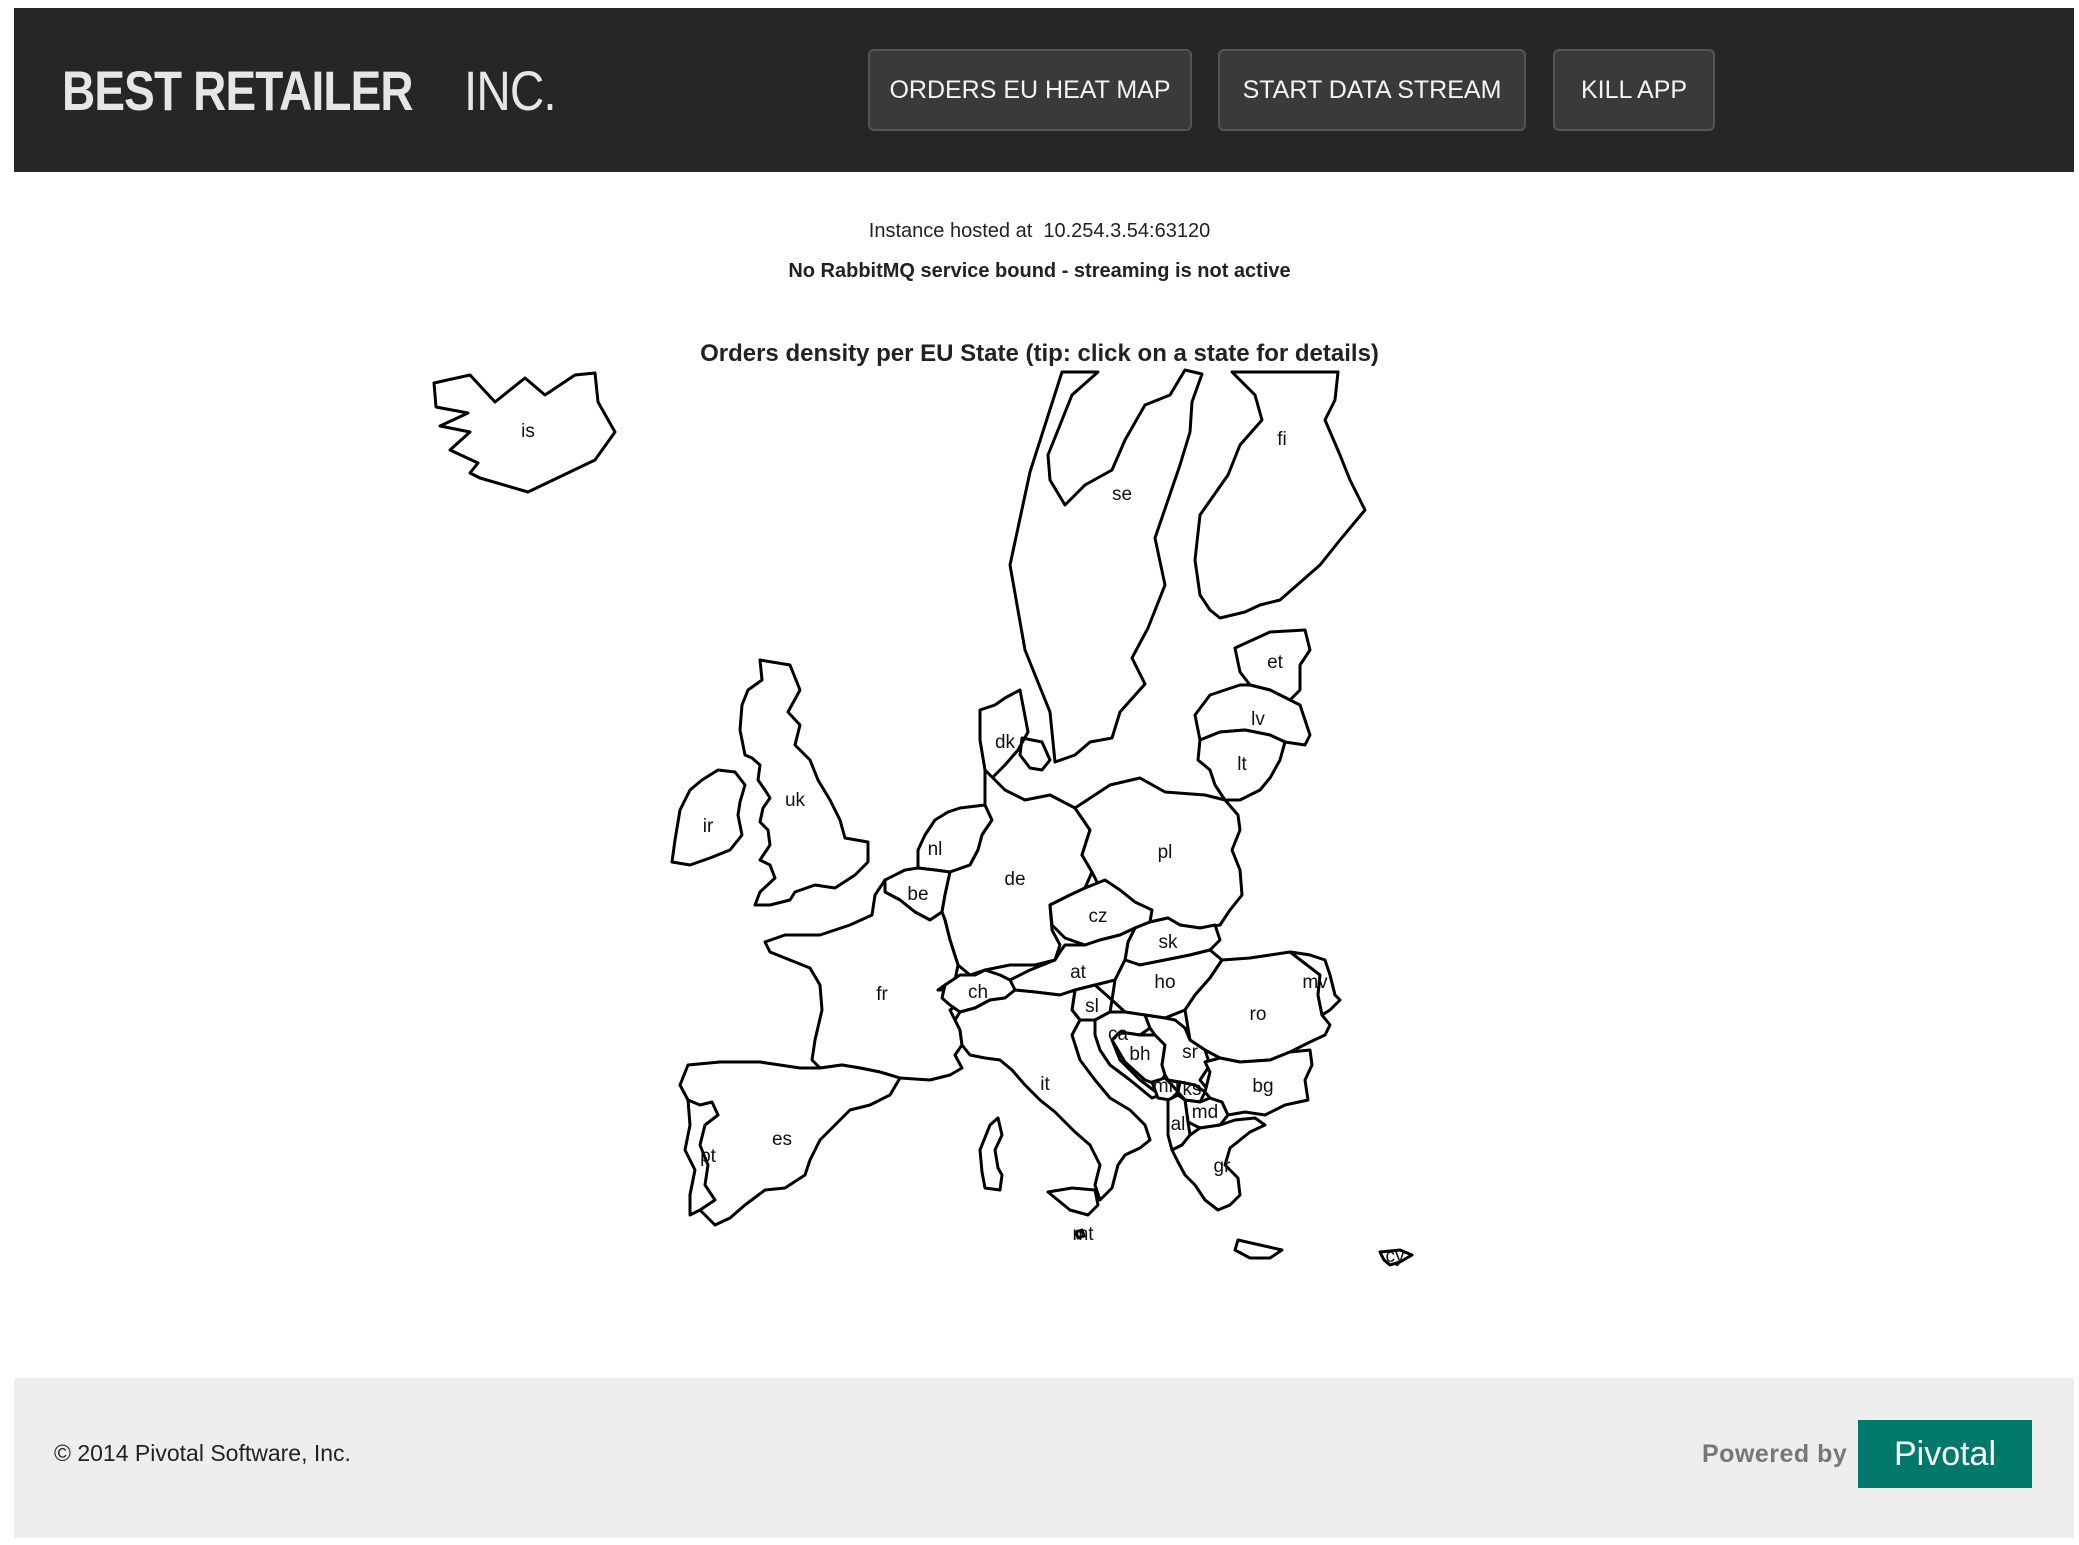 This screenshot has width=2079, height=1545. What do you see at coordinates (1080, 1234) in the screenshot?
I see `state-mt` at bounding box center [1080, 1234].